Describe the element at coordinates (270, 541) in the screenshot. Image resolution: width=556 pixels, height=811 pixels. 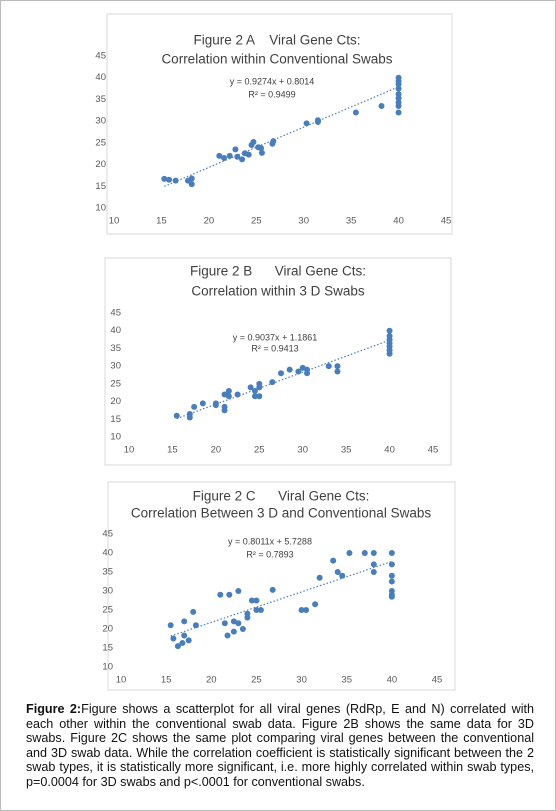
I see `trendline-equation: y = 0.8011x + 5.7288` at that location.